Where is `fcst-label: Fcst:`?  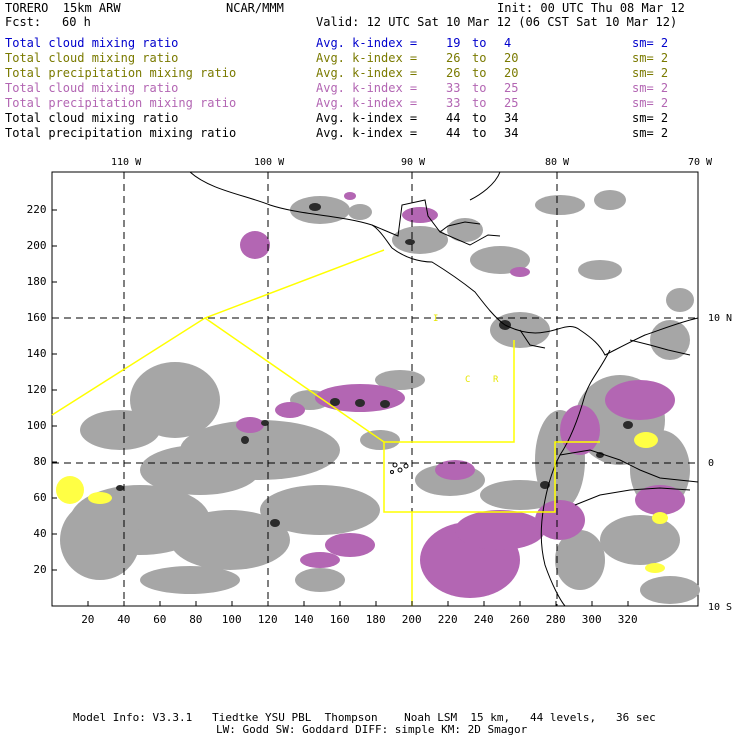 fcst-label: Fcst: is located at coordinates (23, 22).